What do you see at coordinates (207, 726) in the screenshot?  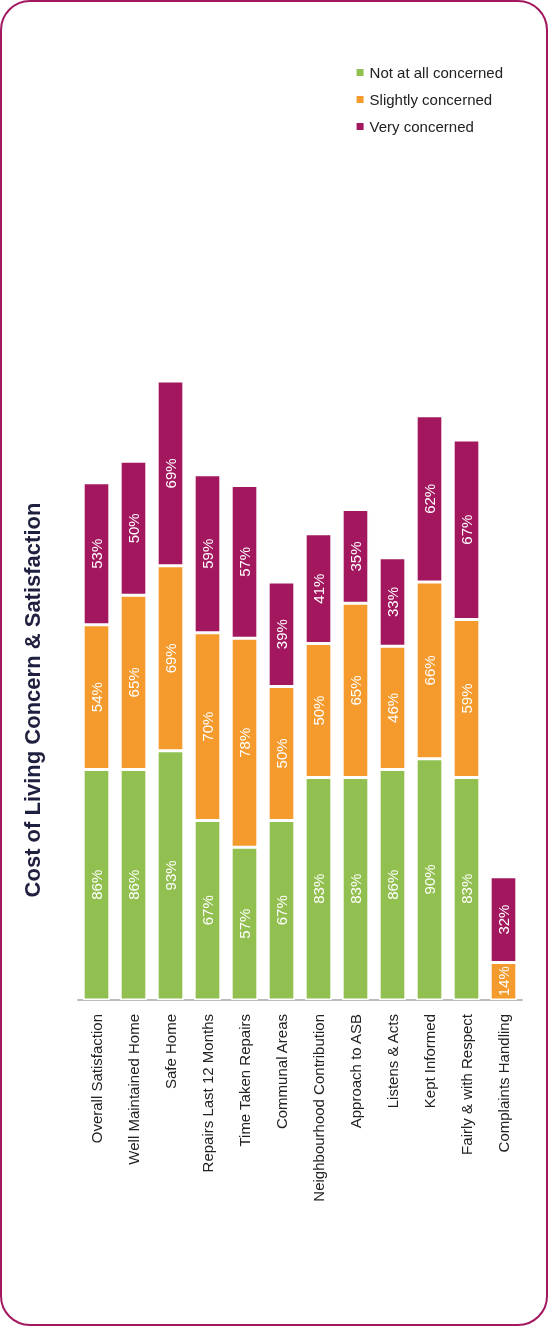 I see `data-label: 70%` at bounding box center [207, 726].